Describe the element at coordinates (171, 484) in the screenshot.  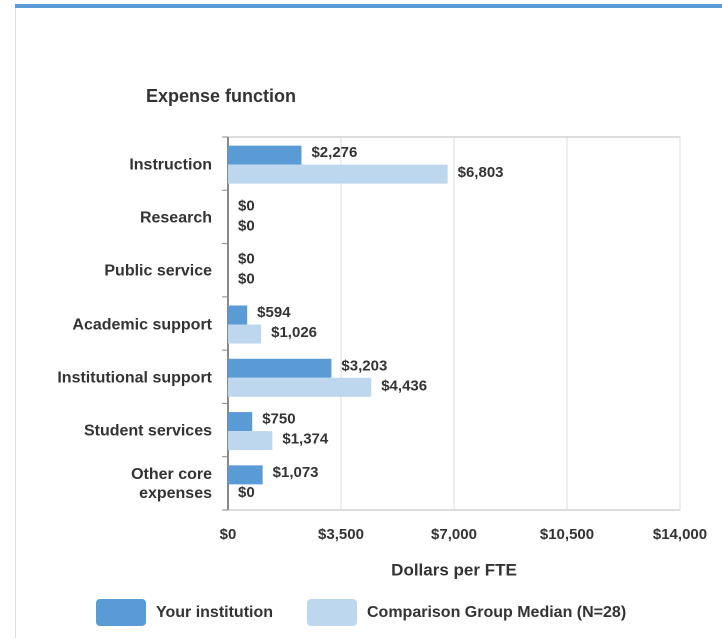
I see `category-label: Other core expenses` at that location.